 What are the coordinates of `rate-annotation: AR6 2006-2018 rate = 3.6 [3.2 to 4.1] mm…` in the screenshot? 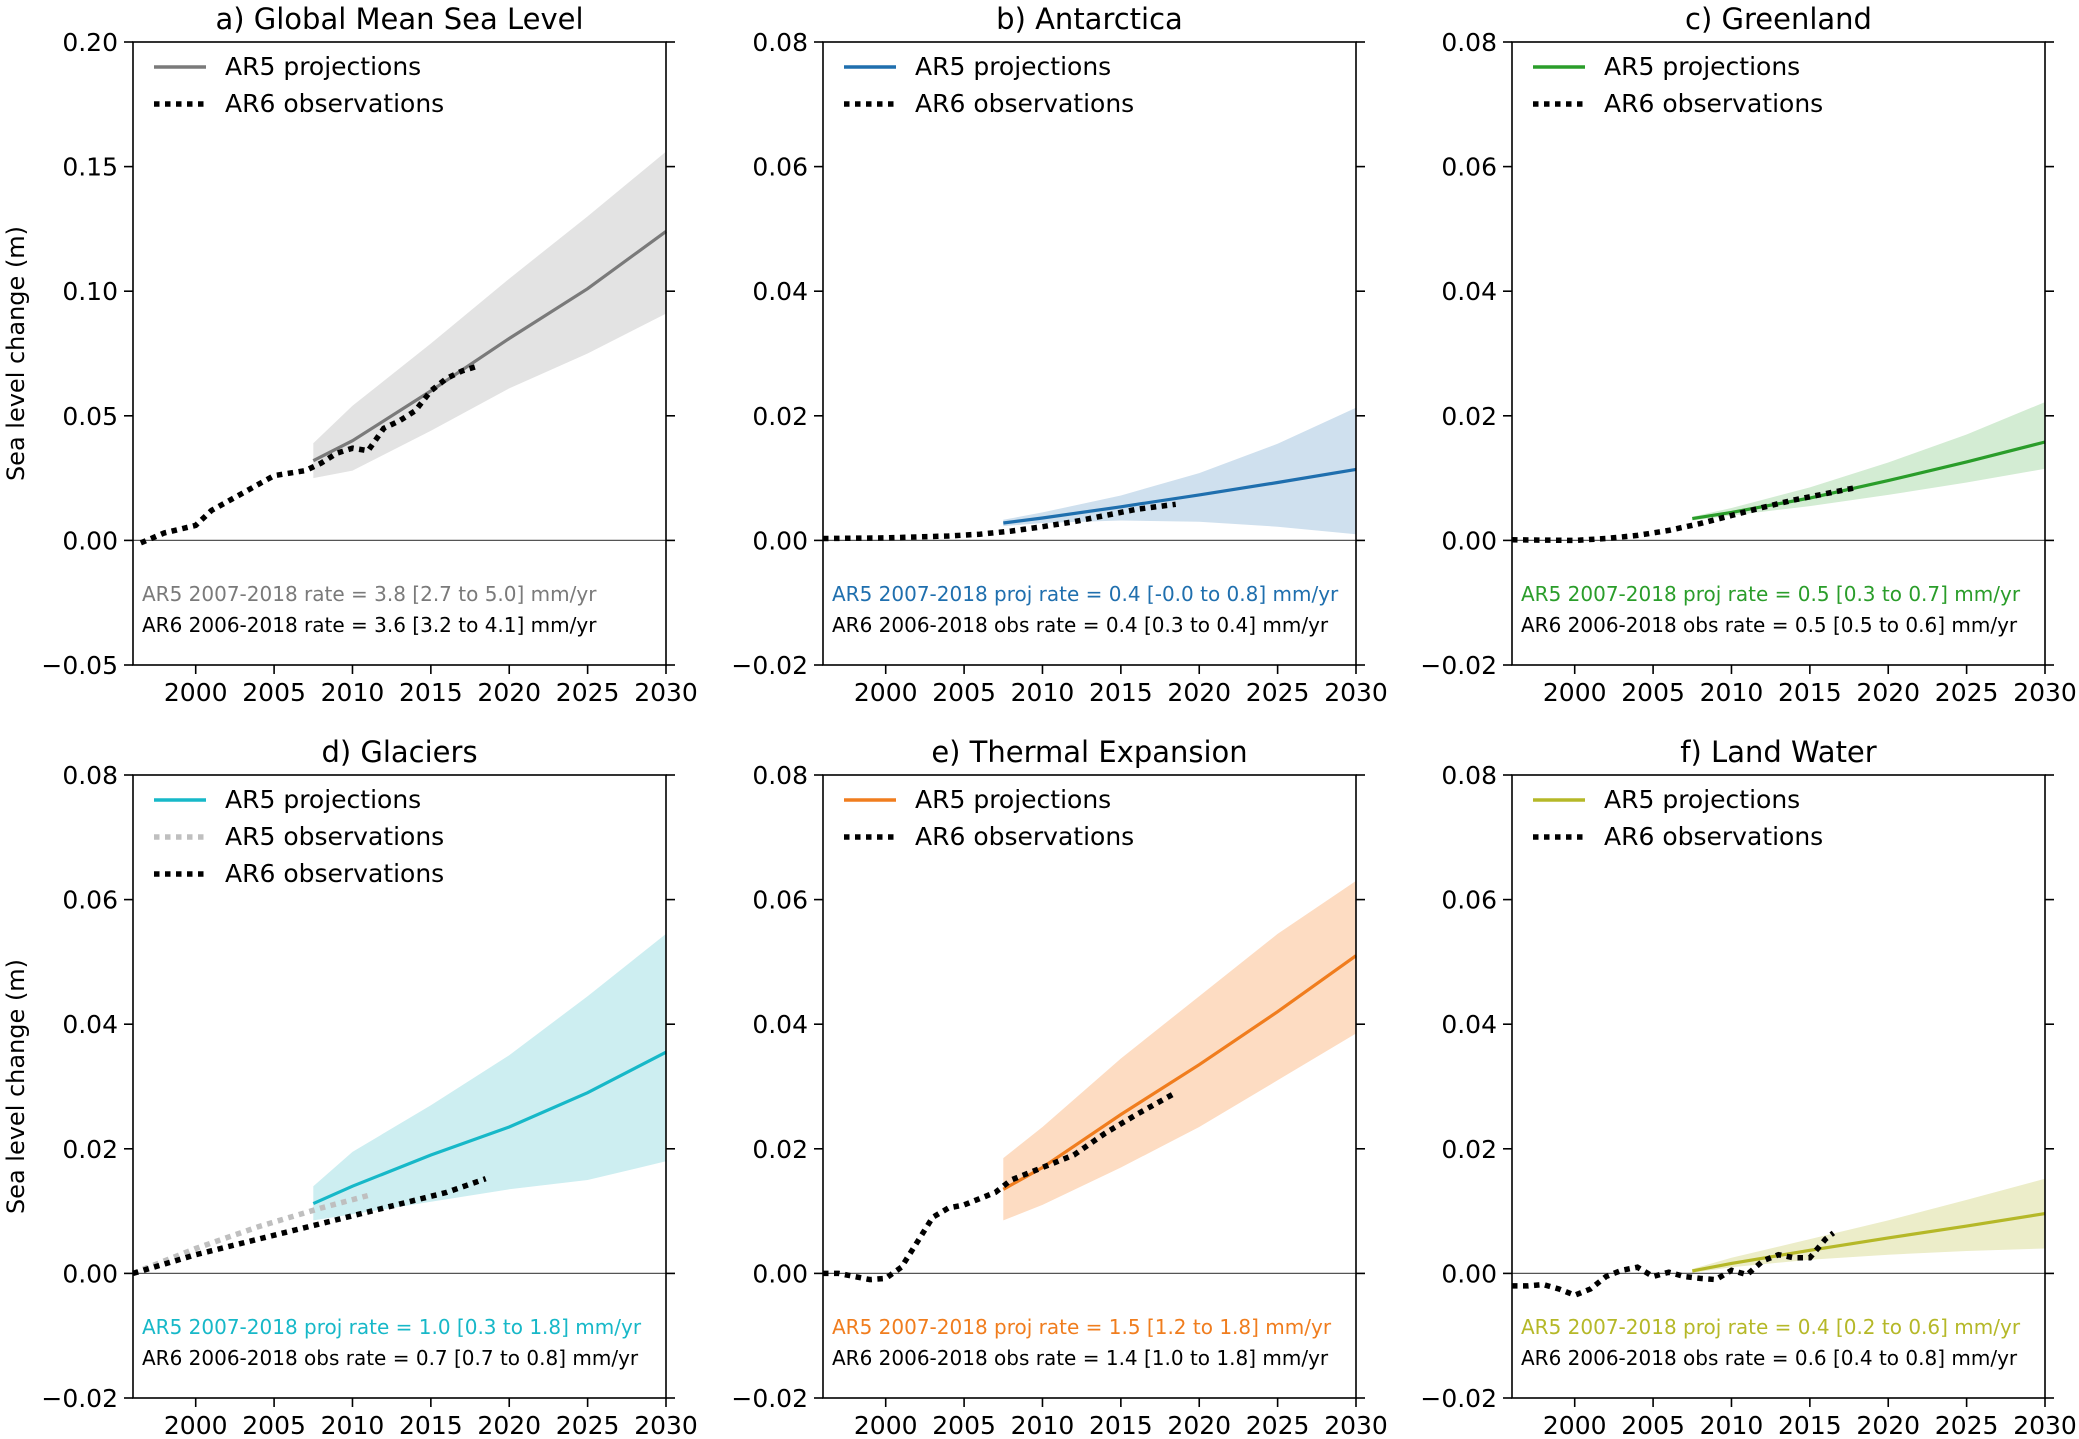 It's located at (369, 625).